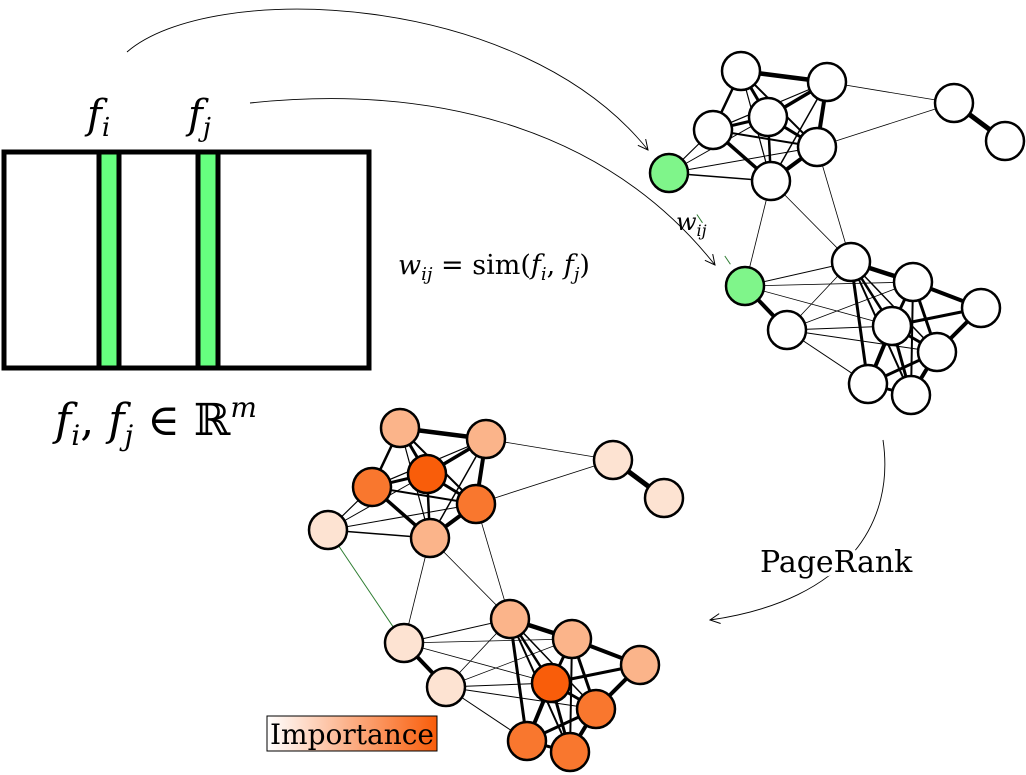 Image resolution: width=1026 pixels, height=775 pixels. I want to click on importance-node-c2, so click(446, 687).